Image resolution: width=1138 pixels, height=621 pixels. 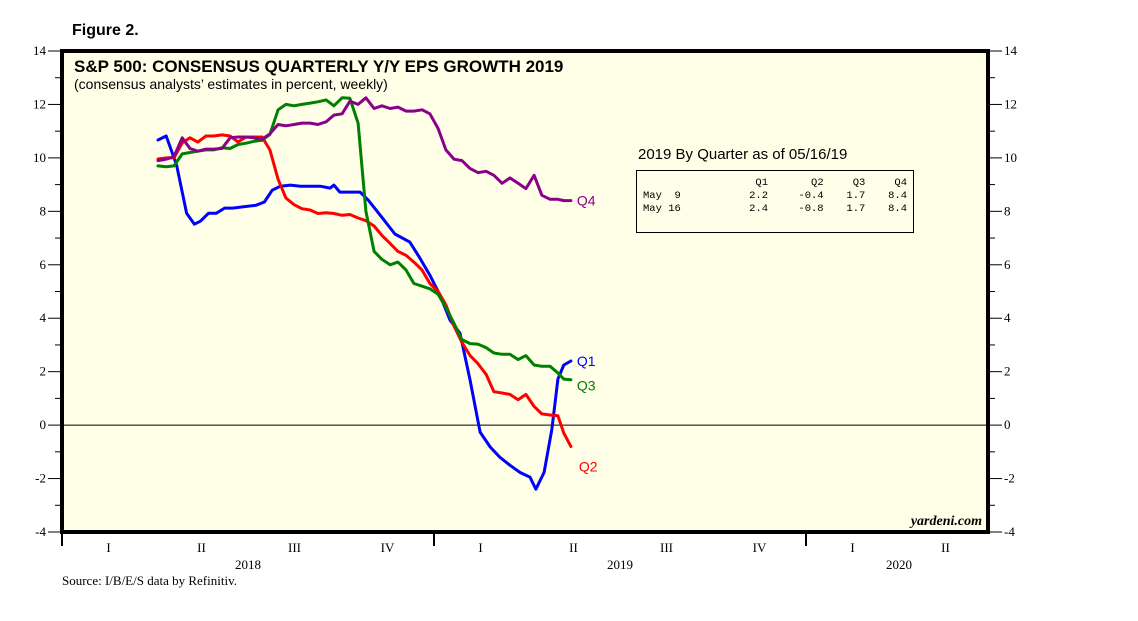 What do you see at coordinates (40, 50) in the screenshot?
I see `y-tick-label-left: 14` at bounding box center [40, 50].